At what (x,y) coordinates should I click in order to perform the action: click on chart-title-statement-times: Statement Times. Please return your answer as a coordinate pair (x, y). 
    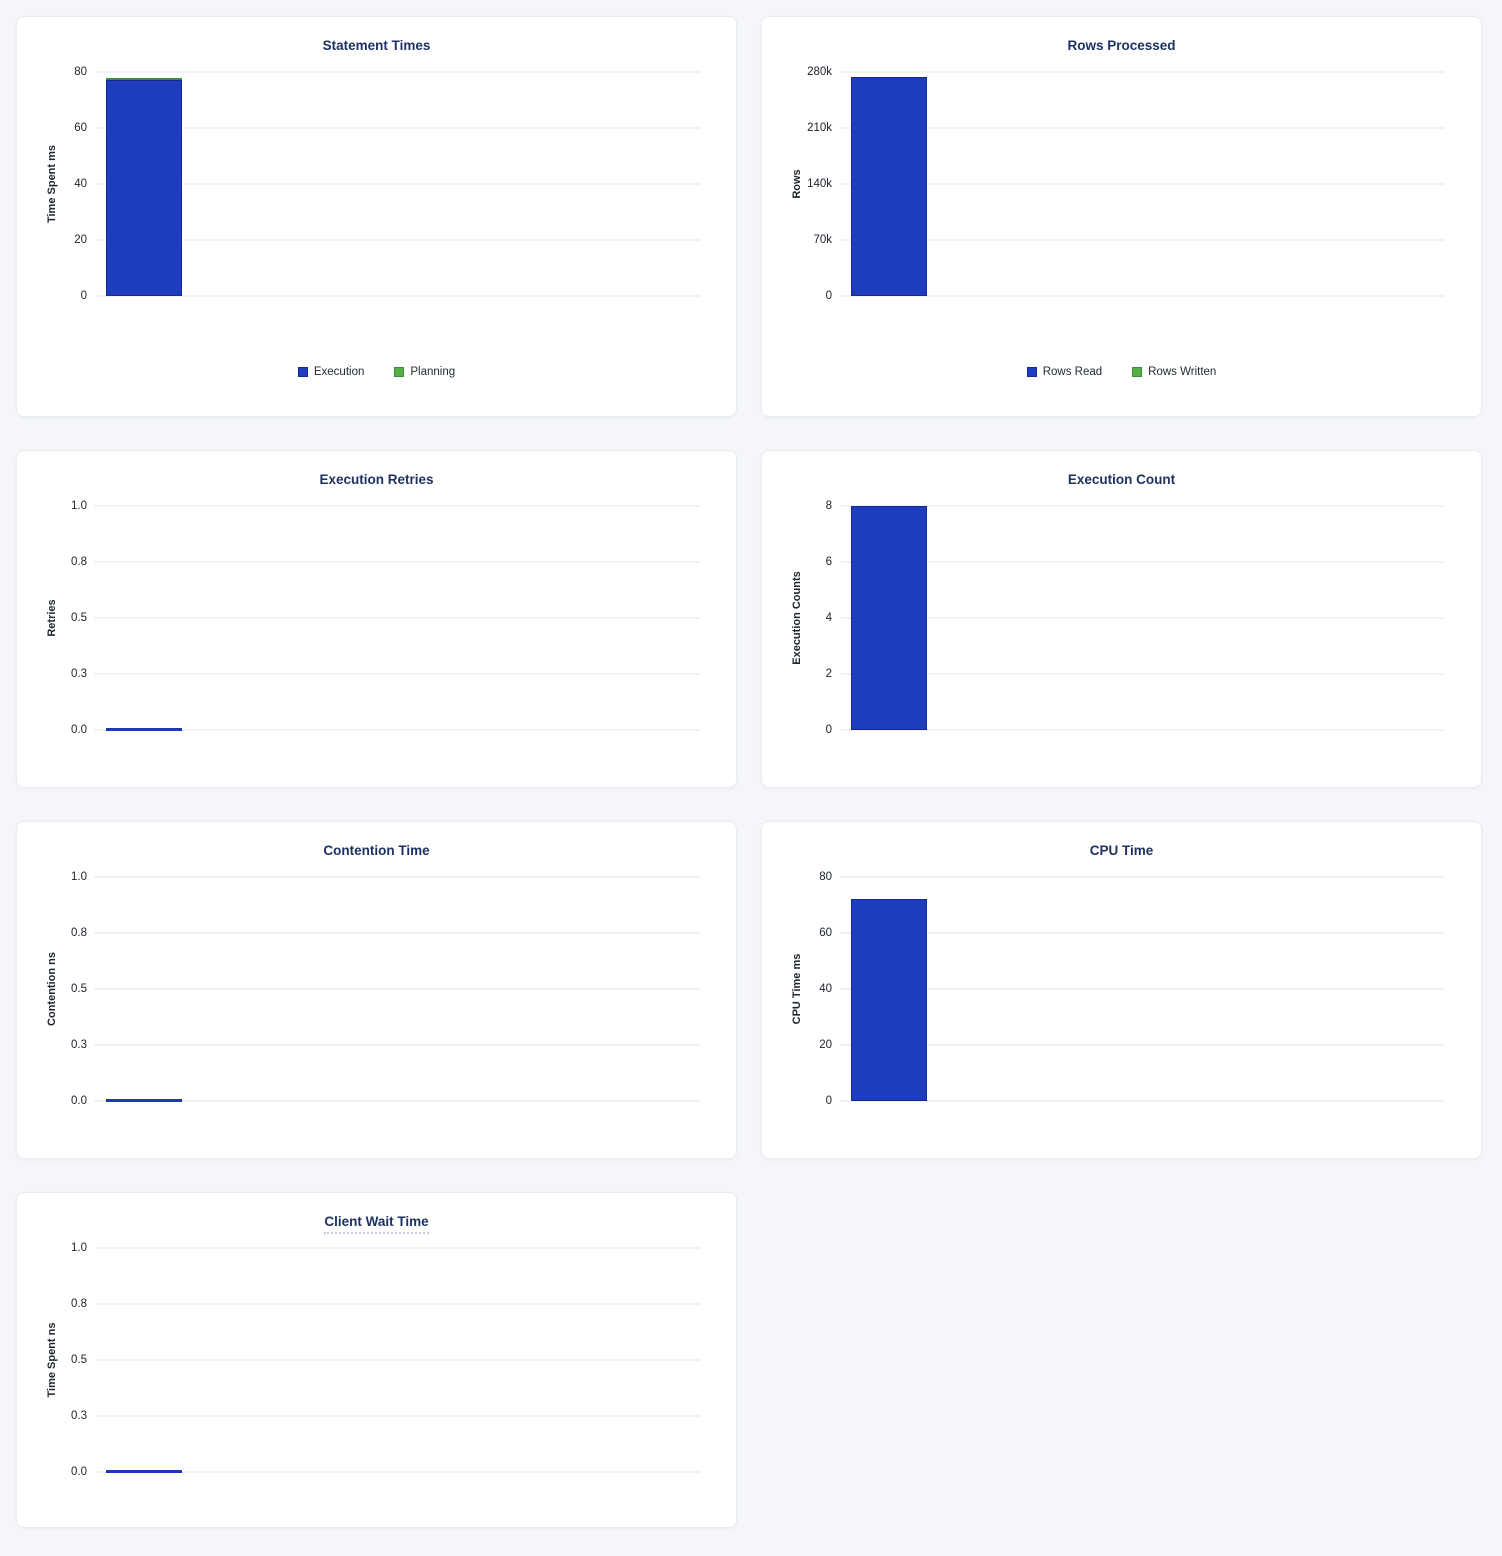
    Looking at the image, I should click on (376, 45).